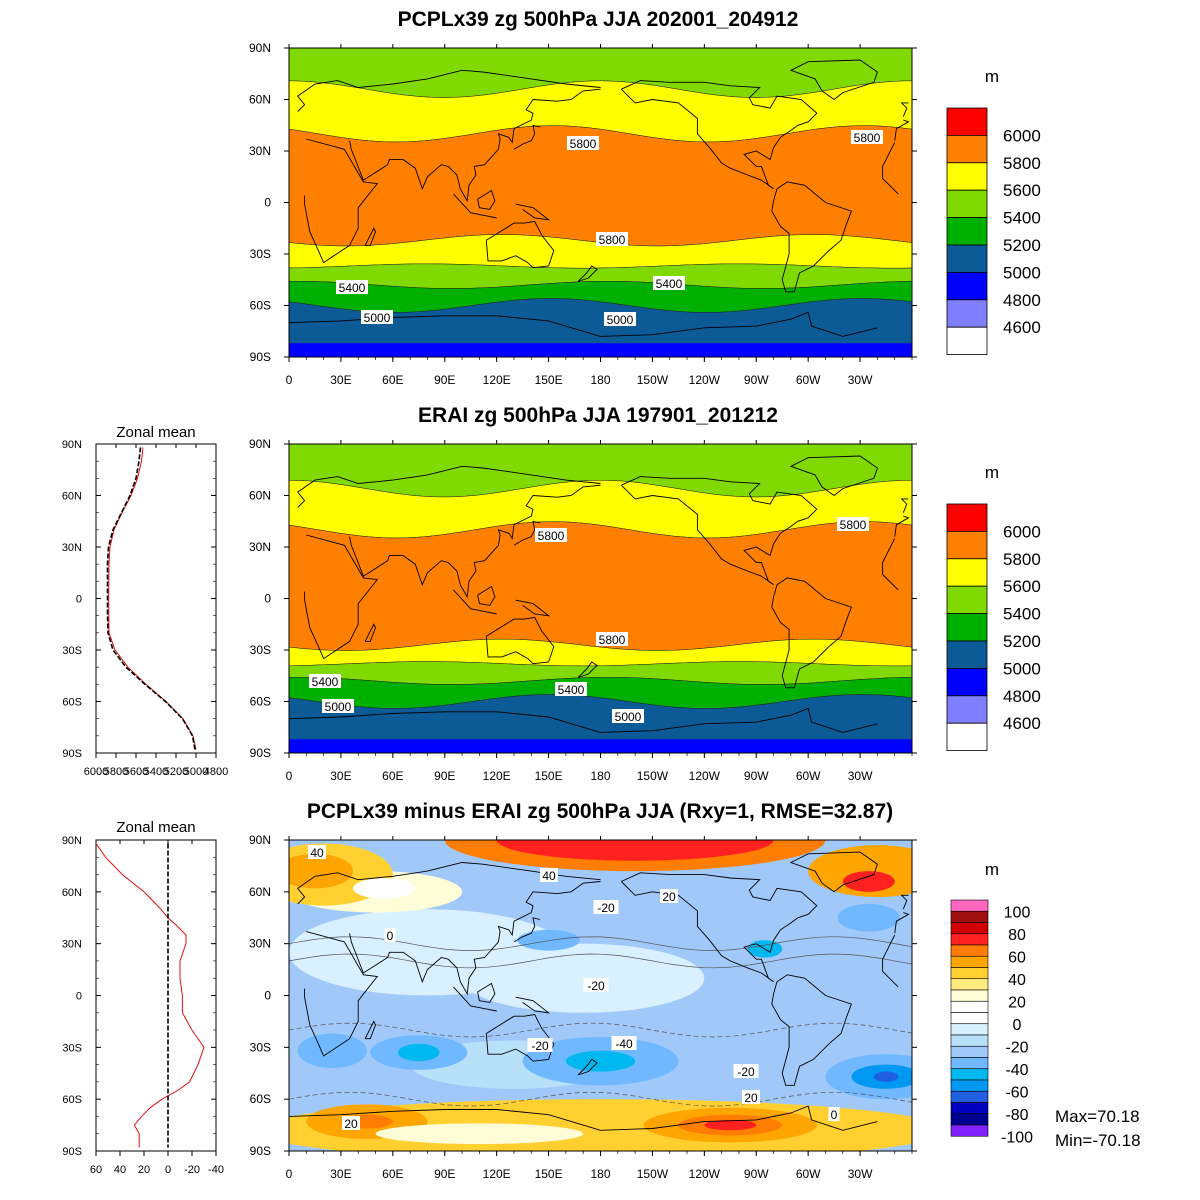  Describe the element at coordinates (260, 1151) in the screenshot. I see `lat-tick-label: 90S` at that location.